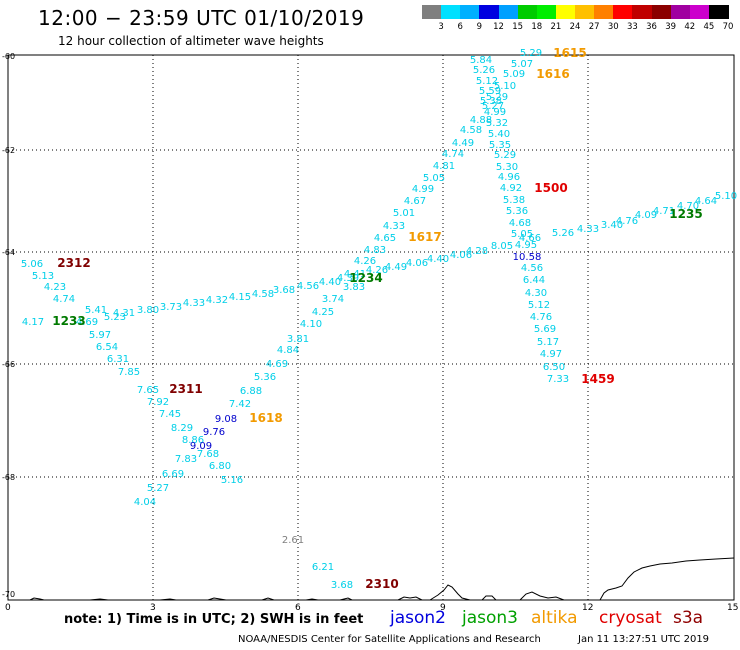 The width and height of the screenshot is (740, 650). Describe the element at coordinates (118, 359) in the screenshot. I see `wave-height-value: 6.31` at that location.